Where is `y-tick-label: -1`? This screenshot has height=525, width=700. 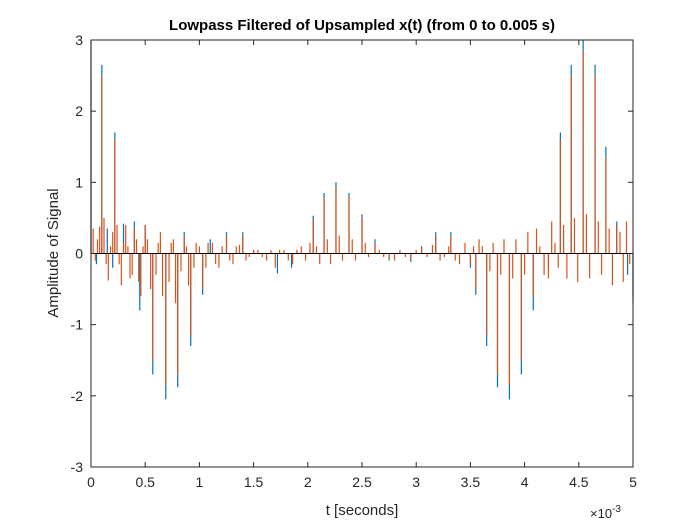
y-tick-label: -1 is located at coordinates (77, 325).